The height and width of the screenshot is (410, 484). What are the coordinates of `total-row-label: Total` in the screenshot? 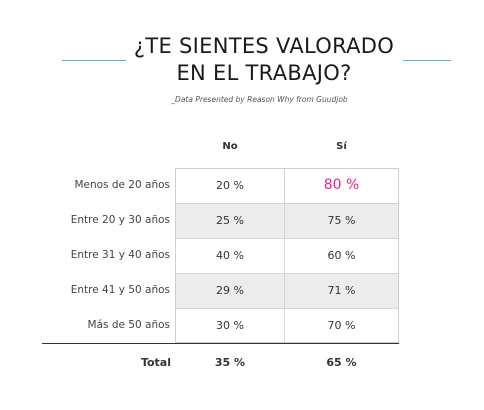 It's located at (155, 362).